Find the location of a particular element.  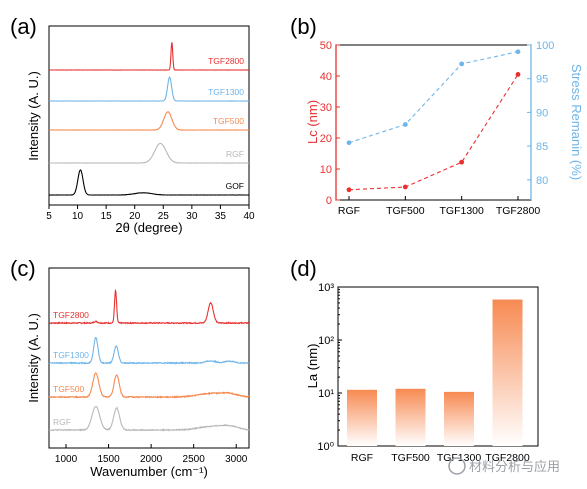

panel-d-xtick-label-tgf2800: TGF2800 is located at coordinates (507, 458).